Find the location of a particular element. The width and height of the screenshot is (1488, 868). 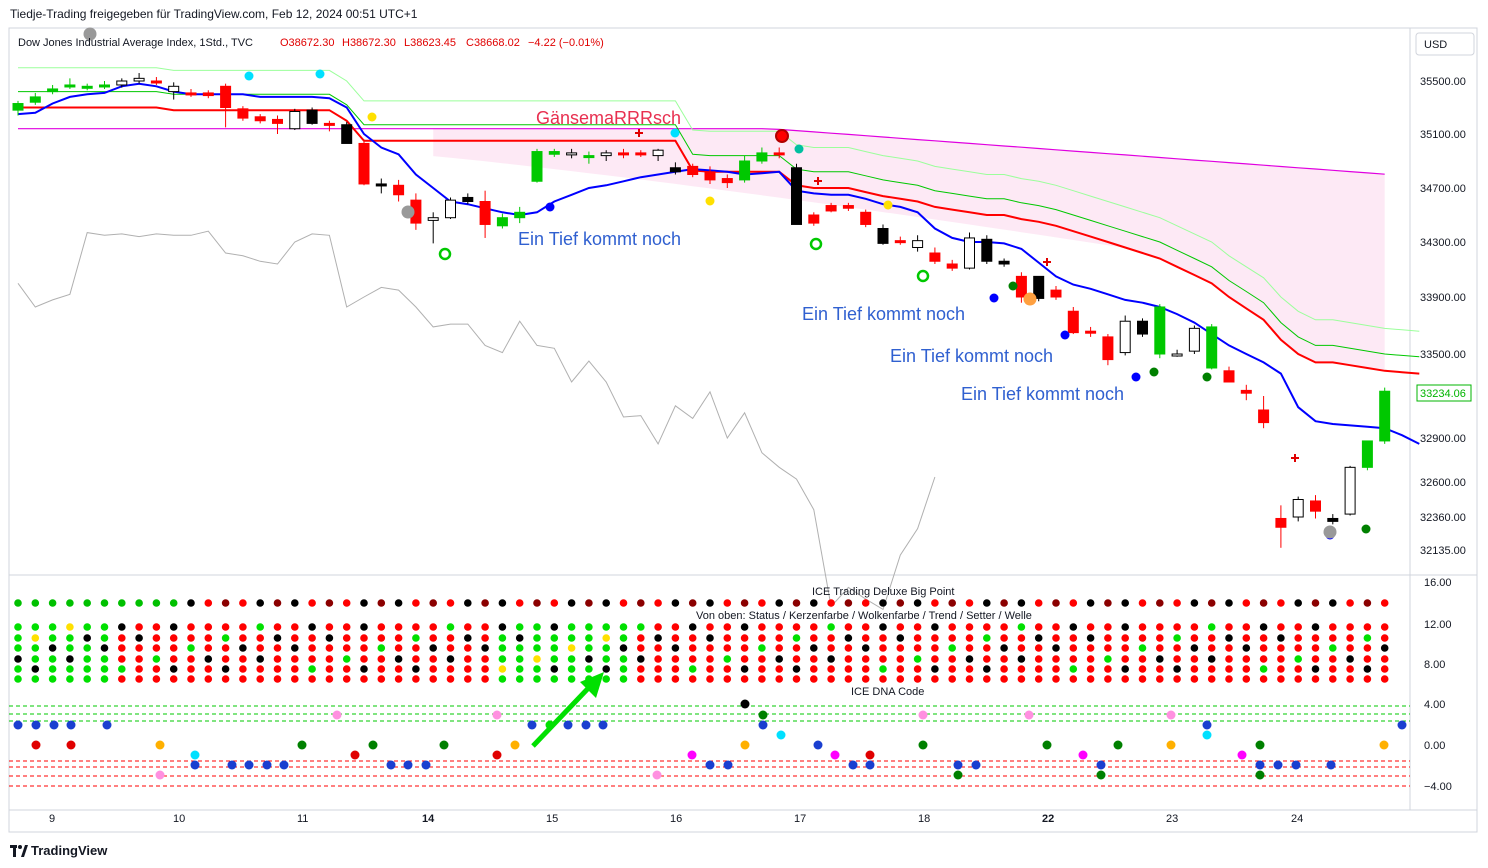

ohlc-value: C38668.02 is located at coordinates (493, 43).